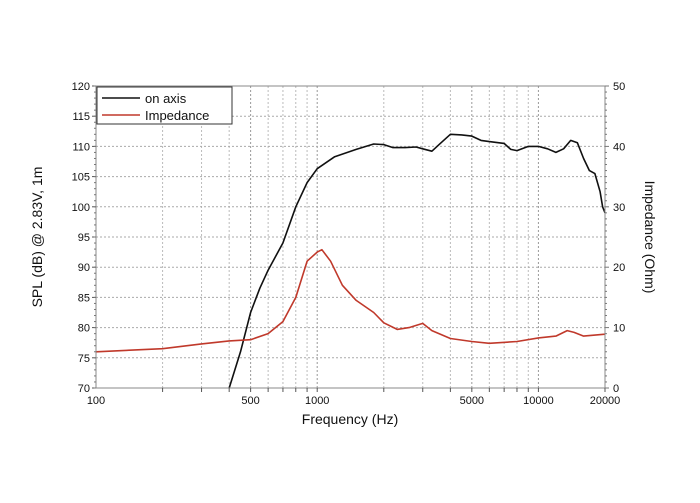  What do you see at coordinates (96, 401) in the screenshot?
I see `x-tick-label: 100` at bounding box center [96, 401].